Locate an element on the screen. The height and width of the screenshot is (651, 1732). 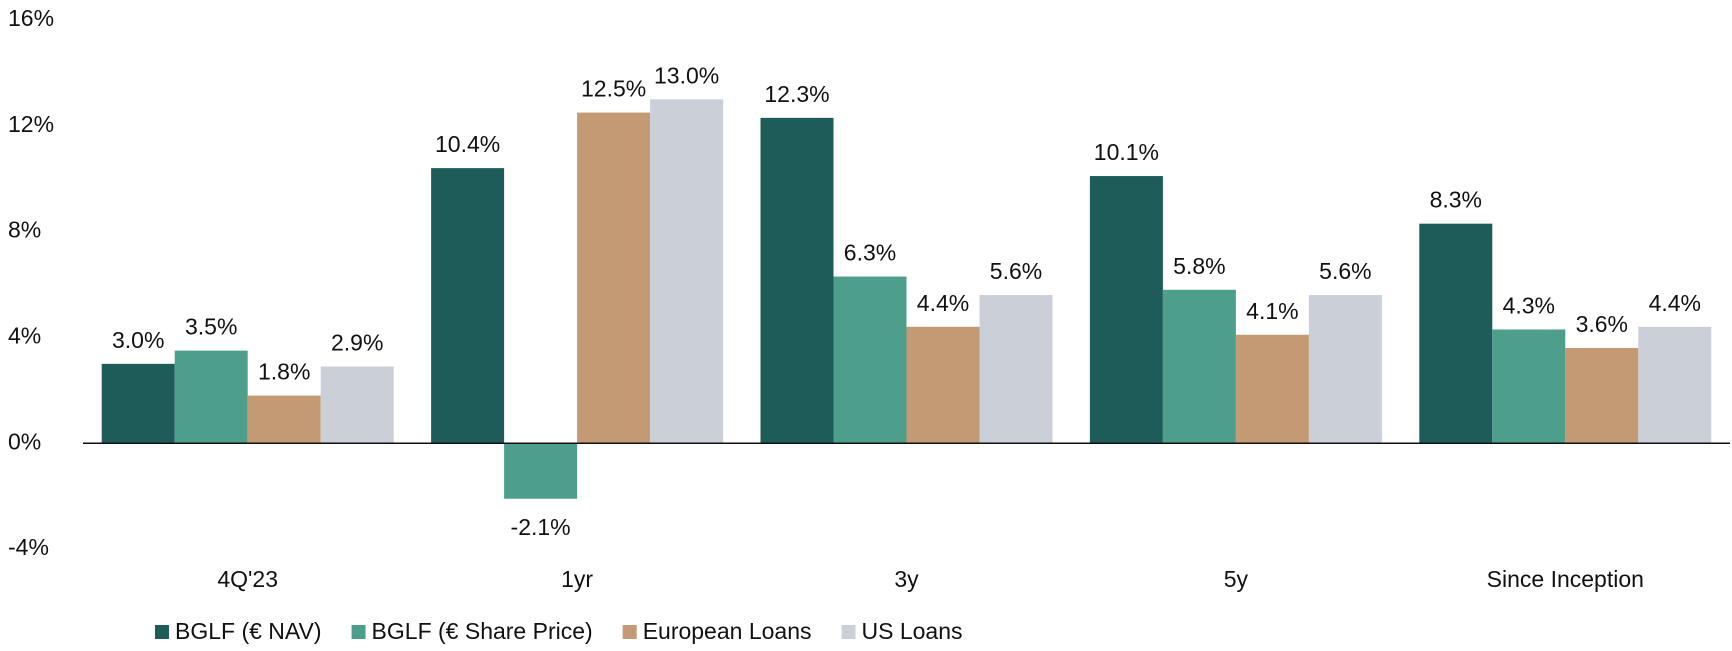
legend-label: BGLF (€ NAV) is located at coordinates (248, 631).